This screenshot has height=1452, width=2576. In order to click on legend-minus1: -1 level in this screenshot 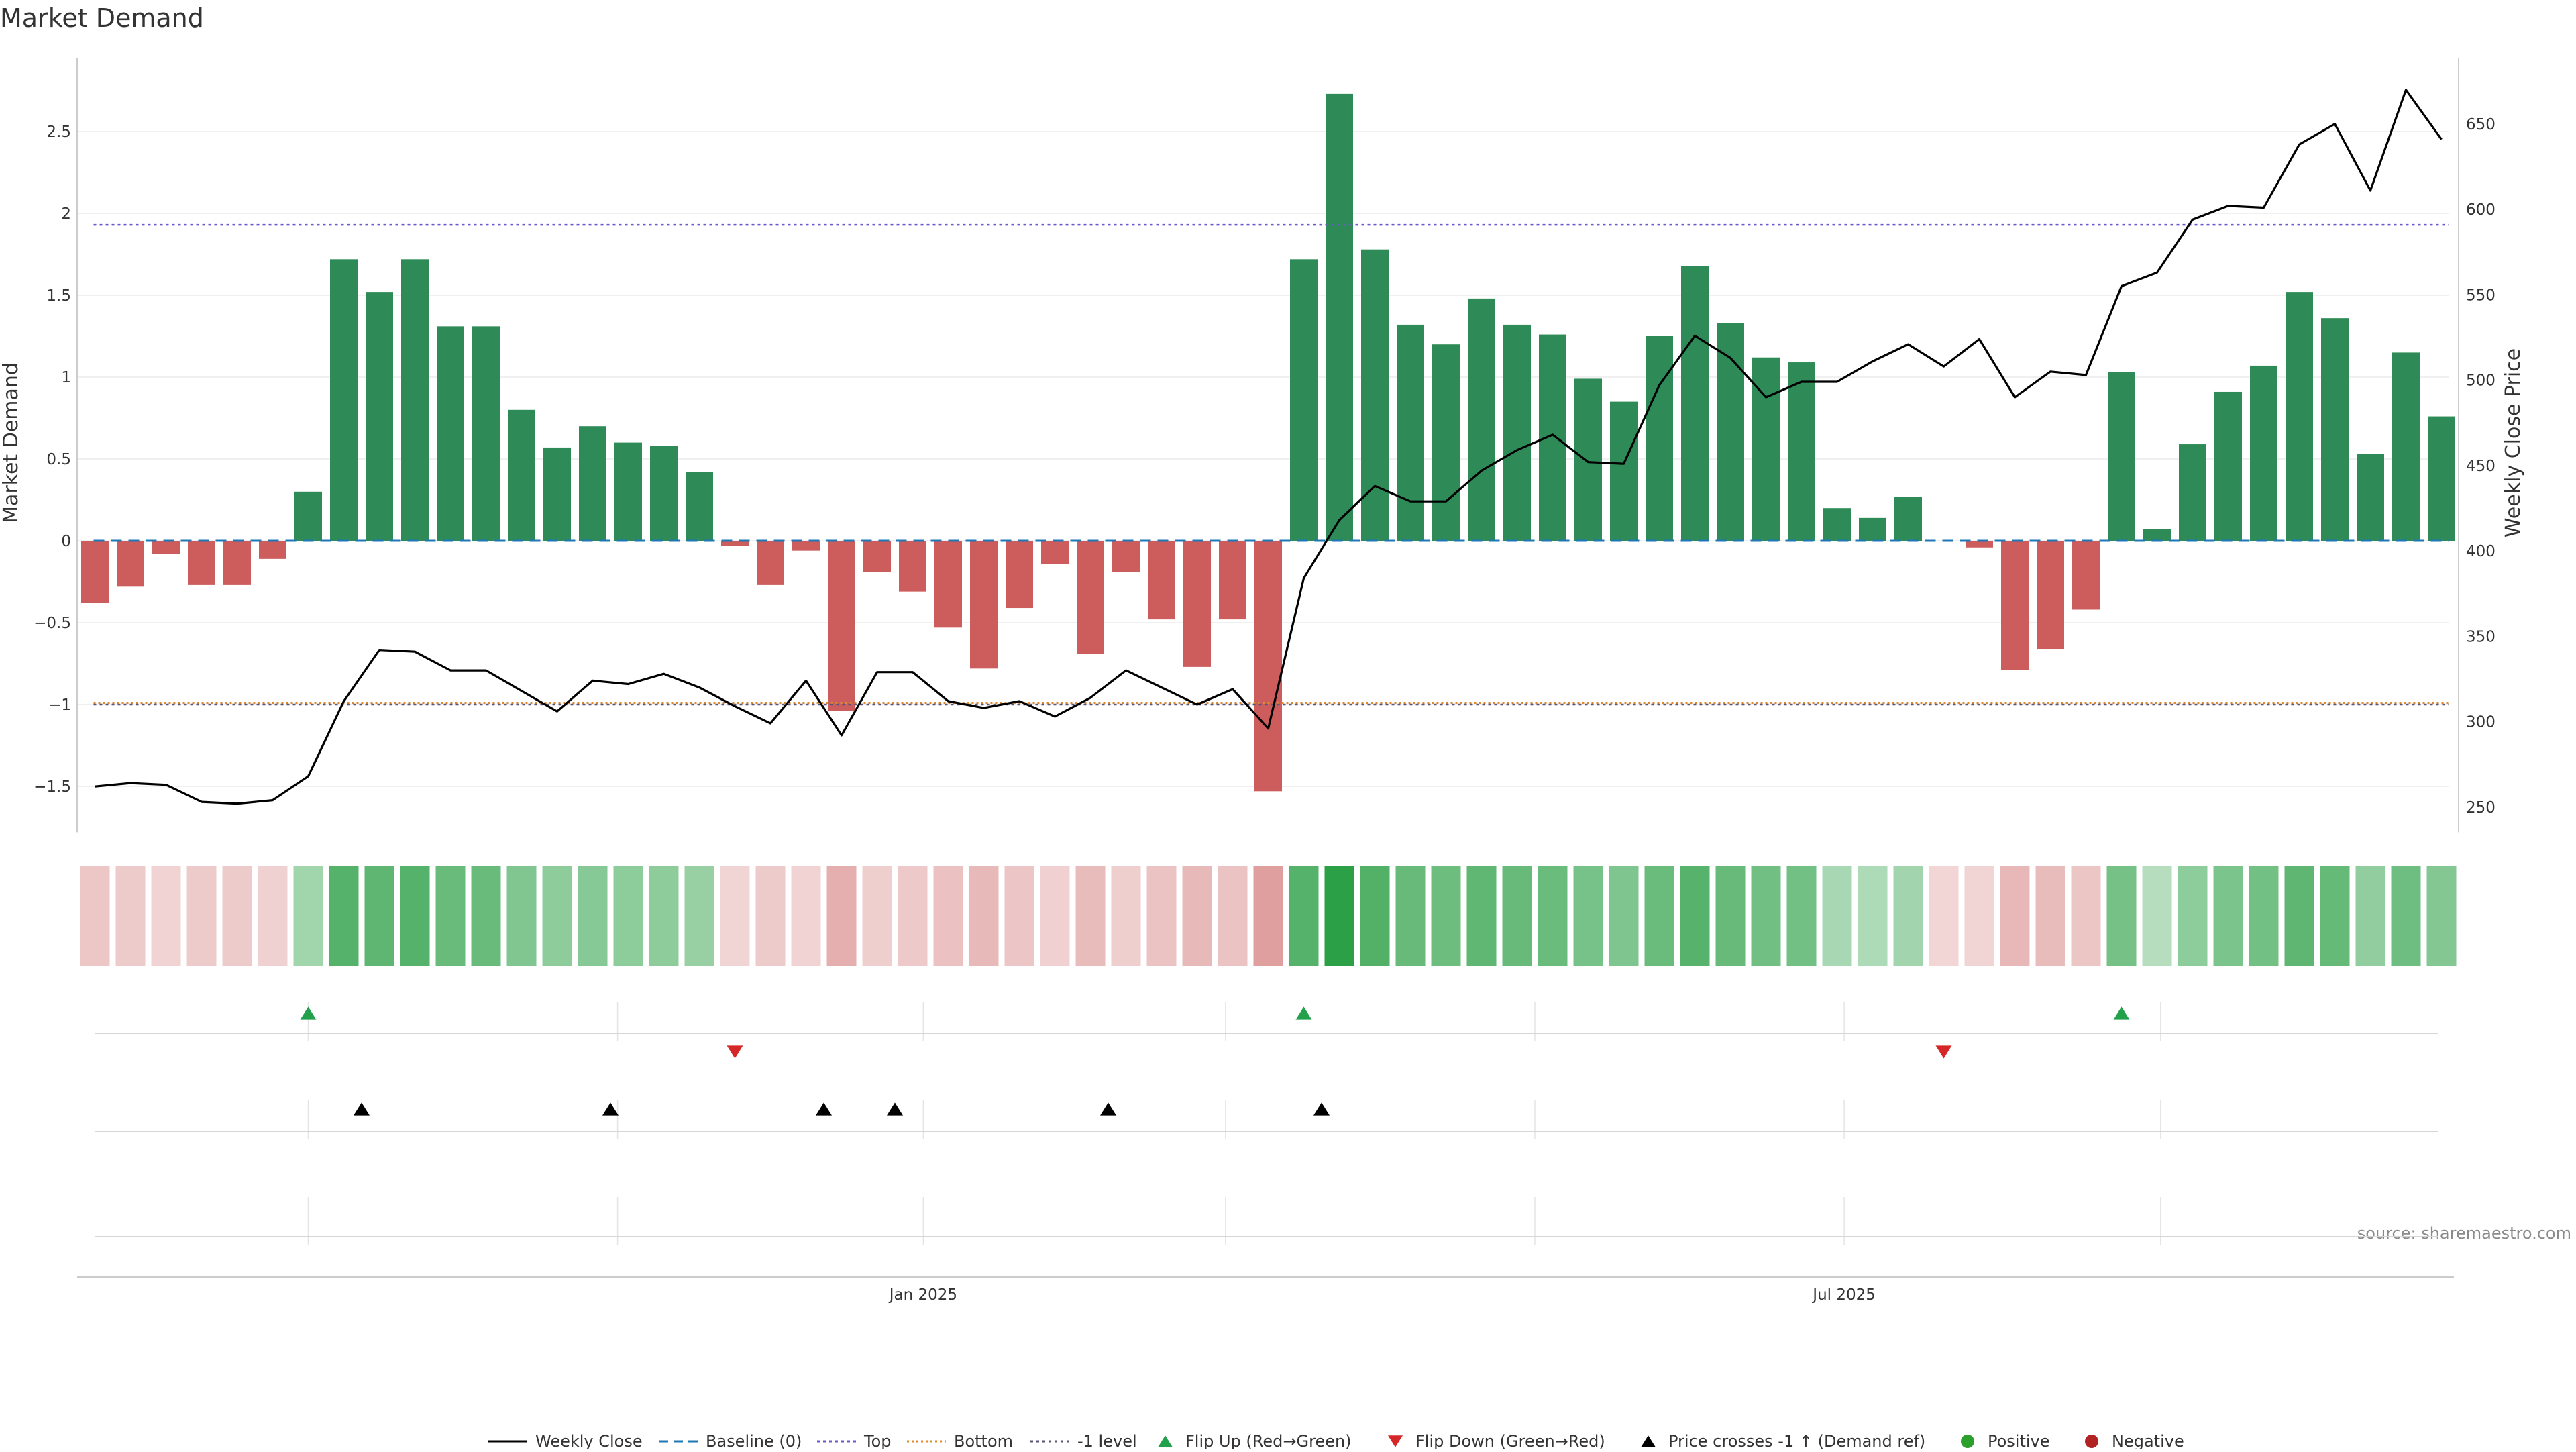, I will do `click(1083, 1441)`.